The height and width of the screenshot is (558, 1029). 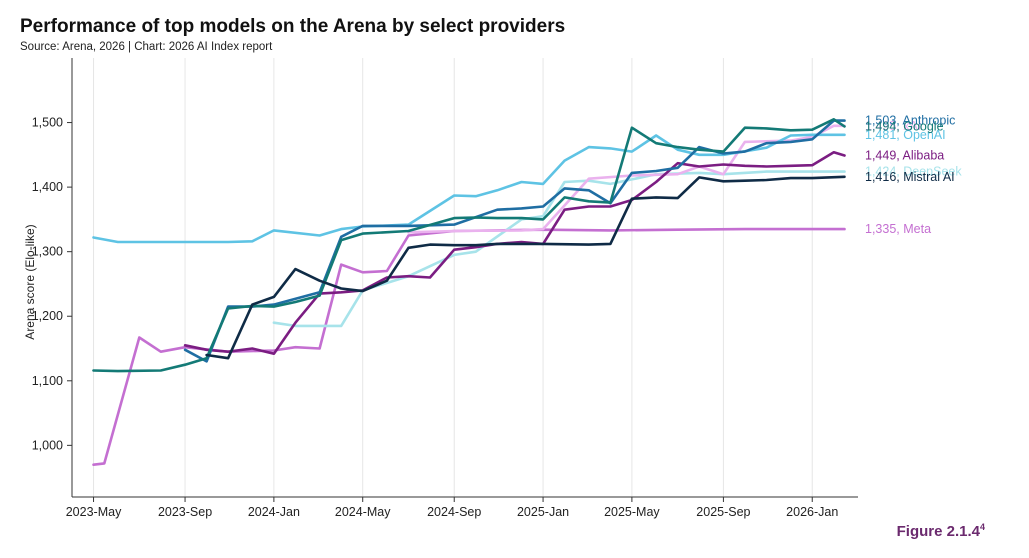 I want to click on y-tick-label: 1,100, so click(x=47, y=381).